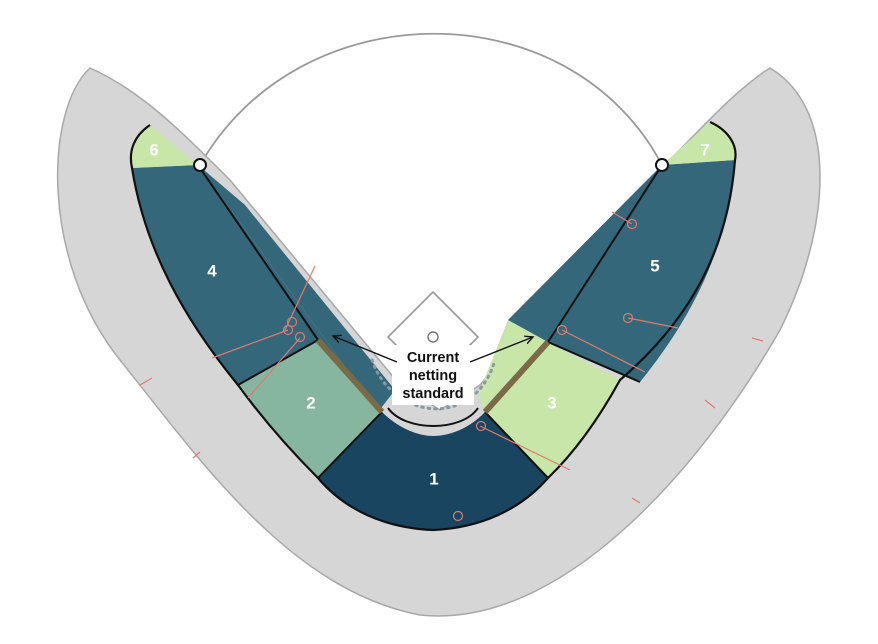 The height and width of the screenshot is (644, 878). I want to click on backstop-dots, so click(433, 384).